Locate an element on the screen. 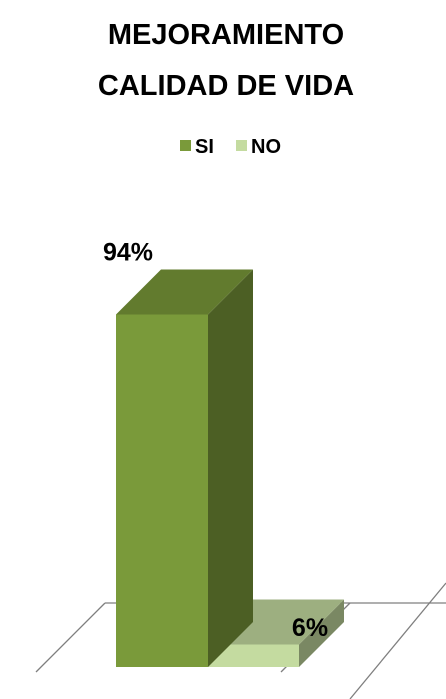 The width and height of the screenshot is (446, 699). data-label-no: 6% is located at coordinates (310, 628).